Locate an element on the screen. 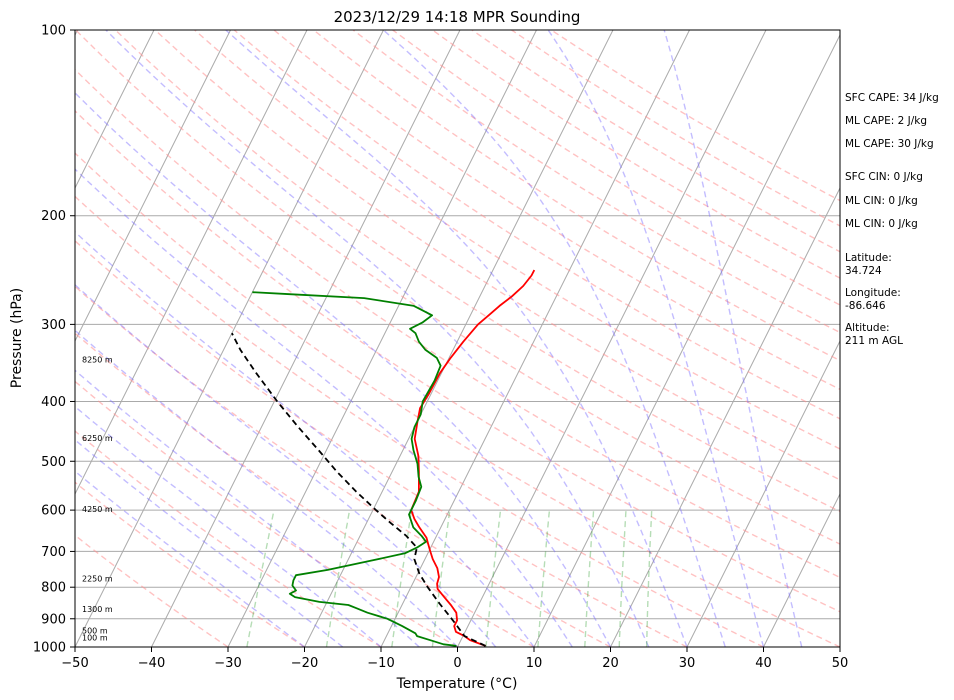 Image resolution: width=954 pixels, height=700 pixels. dewpoint-profile is located at coordinates (354, 469).